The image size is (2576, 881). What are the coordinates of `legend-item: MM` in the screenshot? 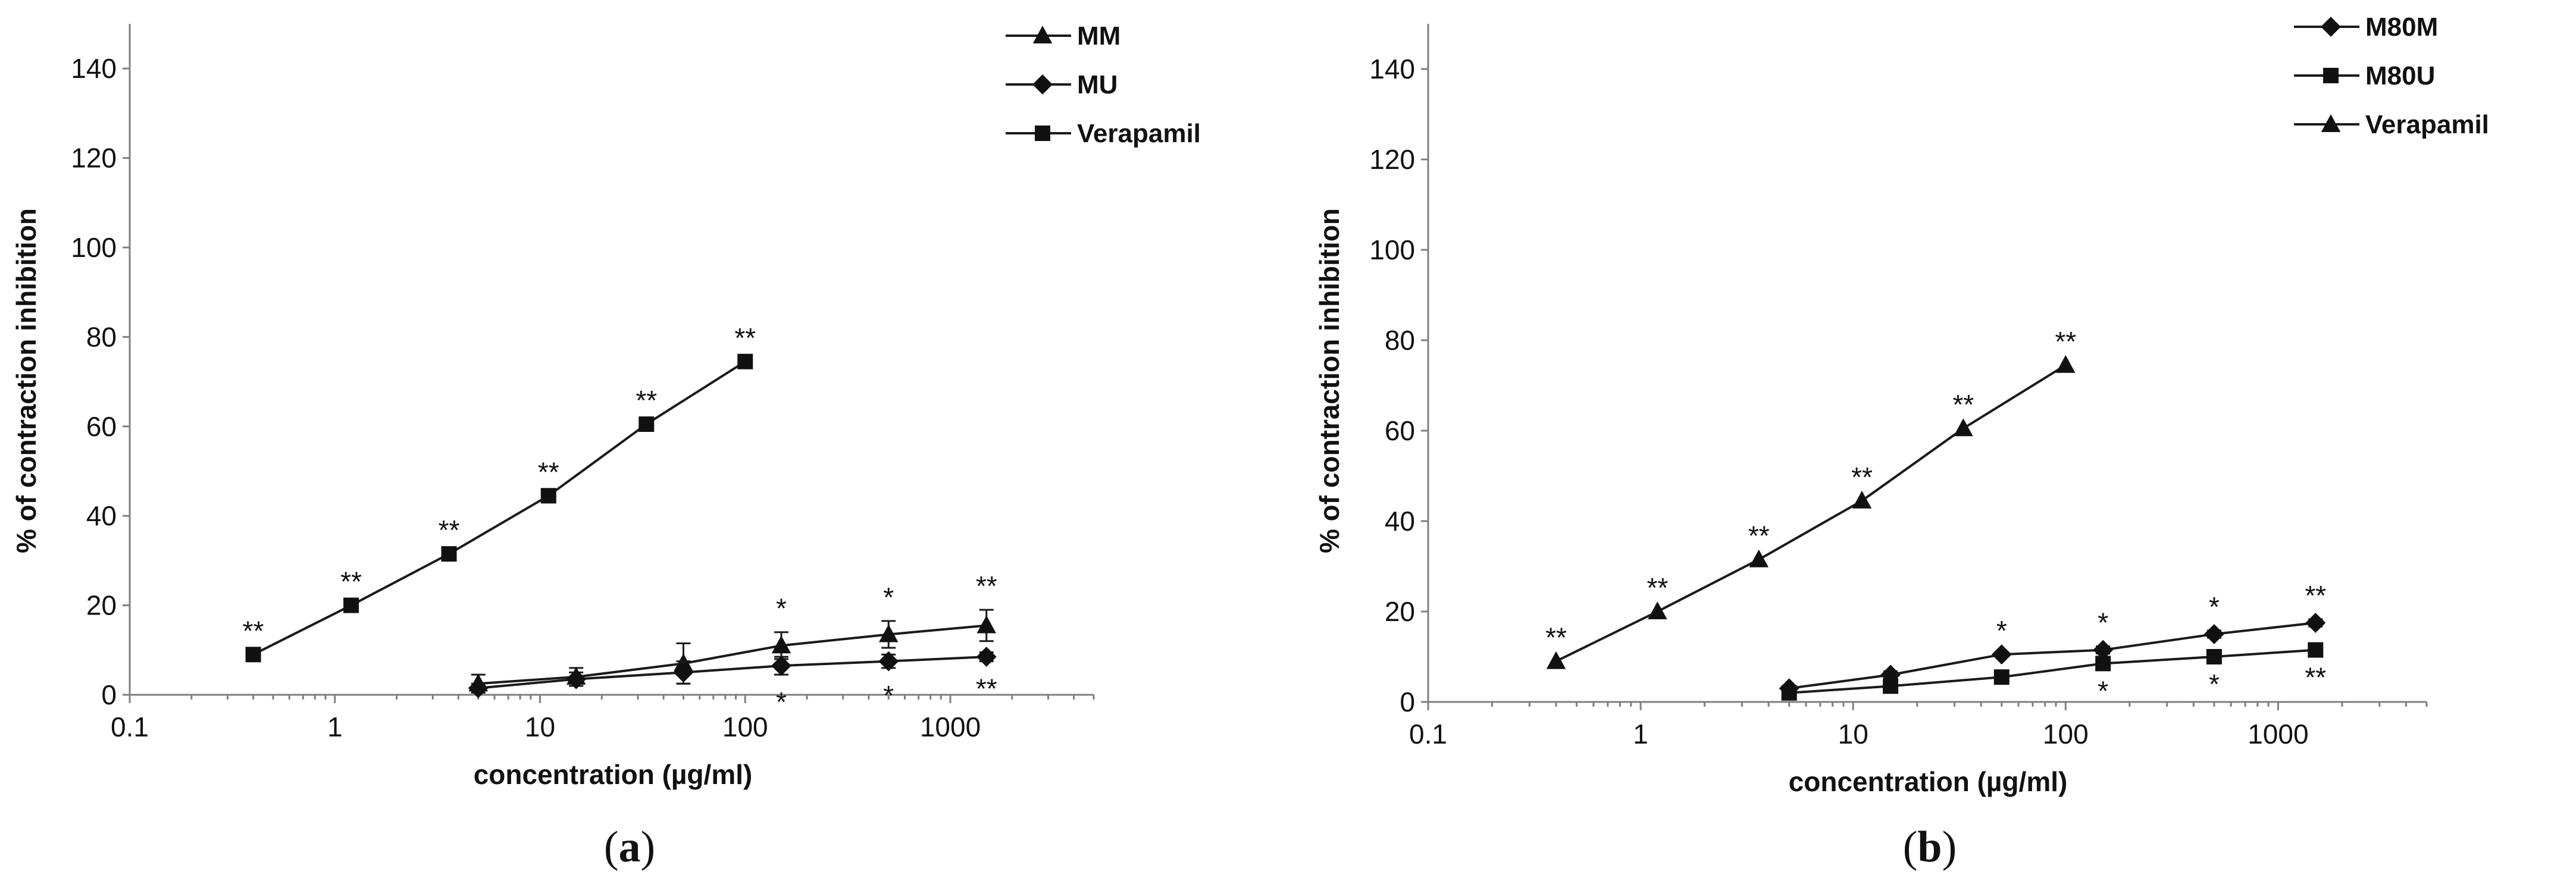 It's located at (1063, 36).